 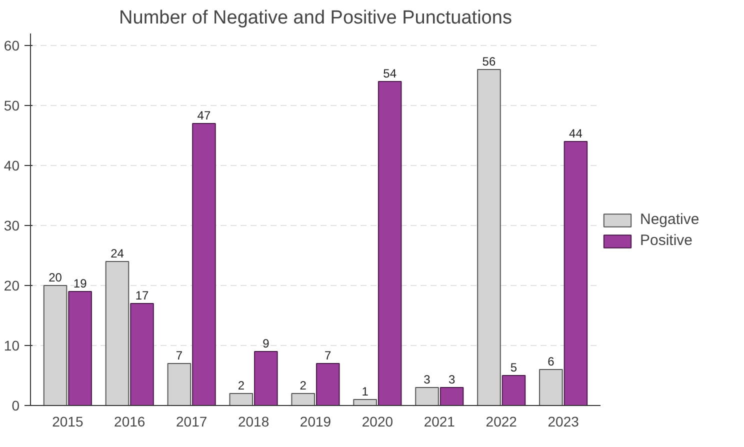 I want to click on x-tick-label: 2019, so click(x=316, y=422).